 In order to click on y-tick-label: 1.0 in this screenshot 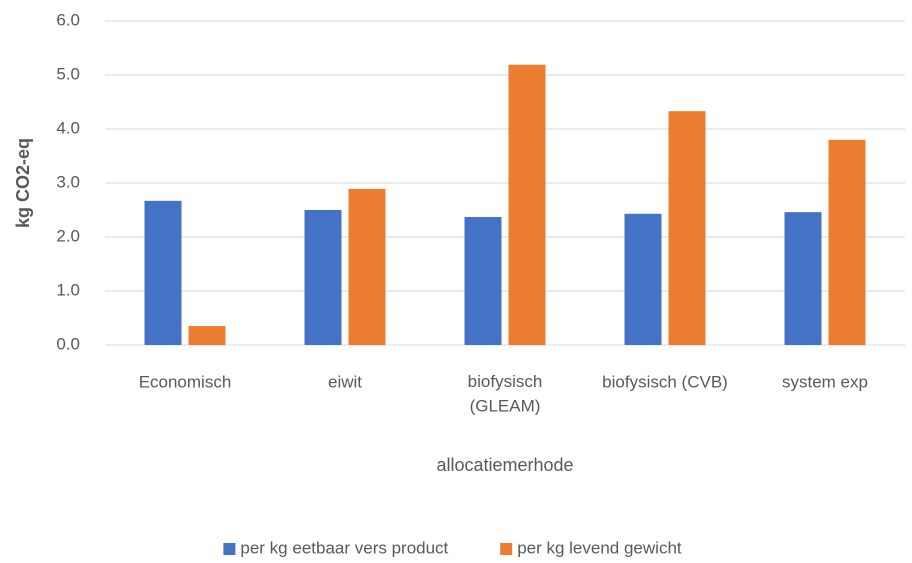, I will do `click(68, 289)`.